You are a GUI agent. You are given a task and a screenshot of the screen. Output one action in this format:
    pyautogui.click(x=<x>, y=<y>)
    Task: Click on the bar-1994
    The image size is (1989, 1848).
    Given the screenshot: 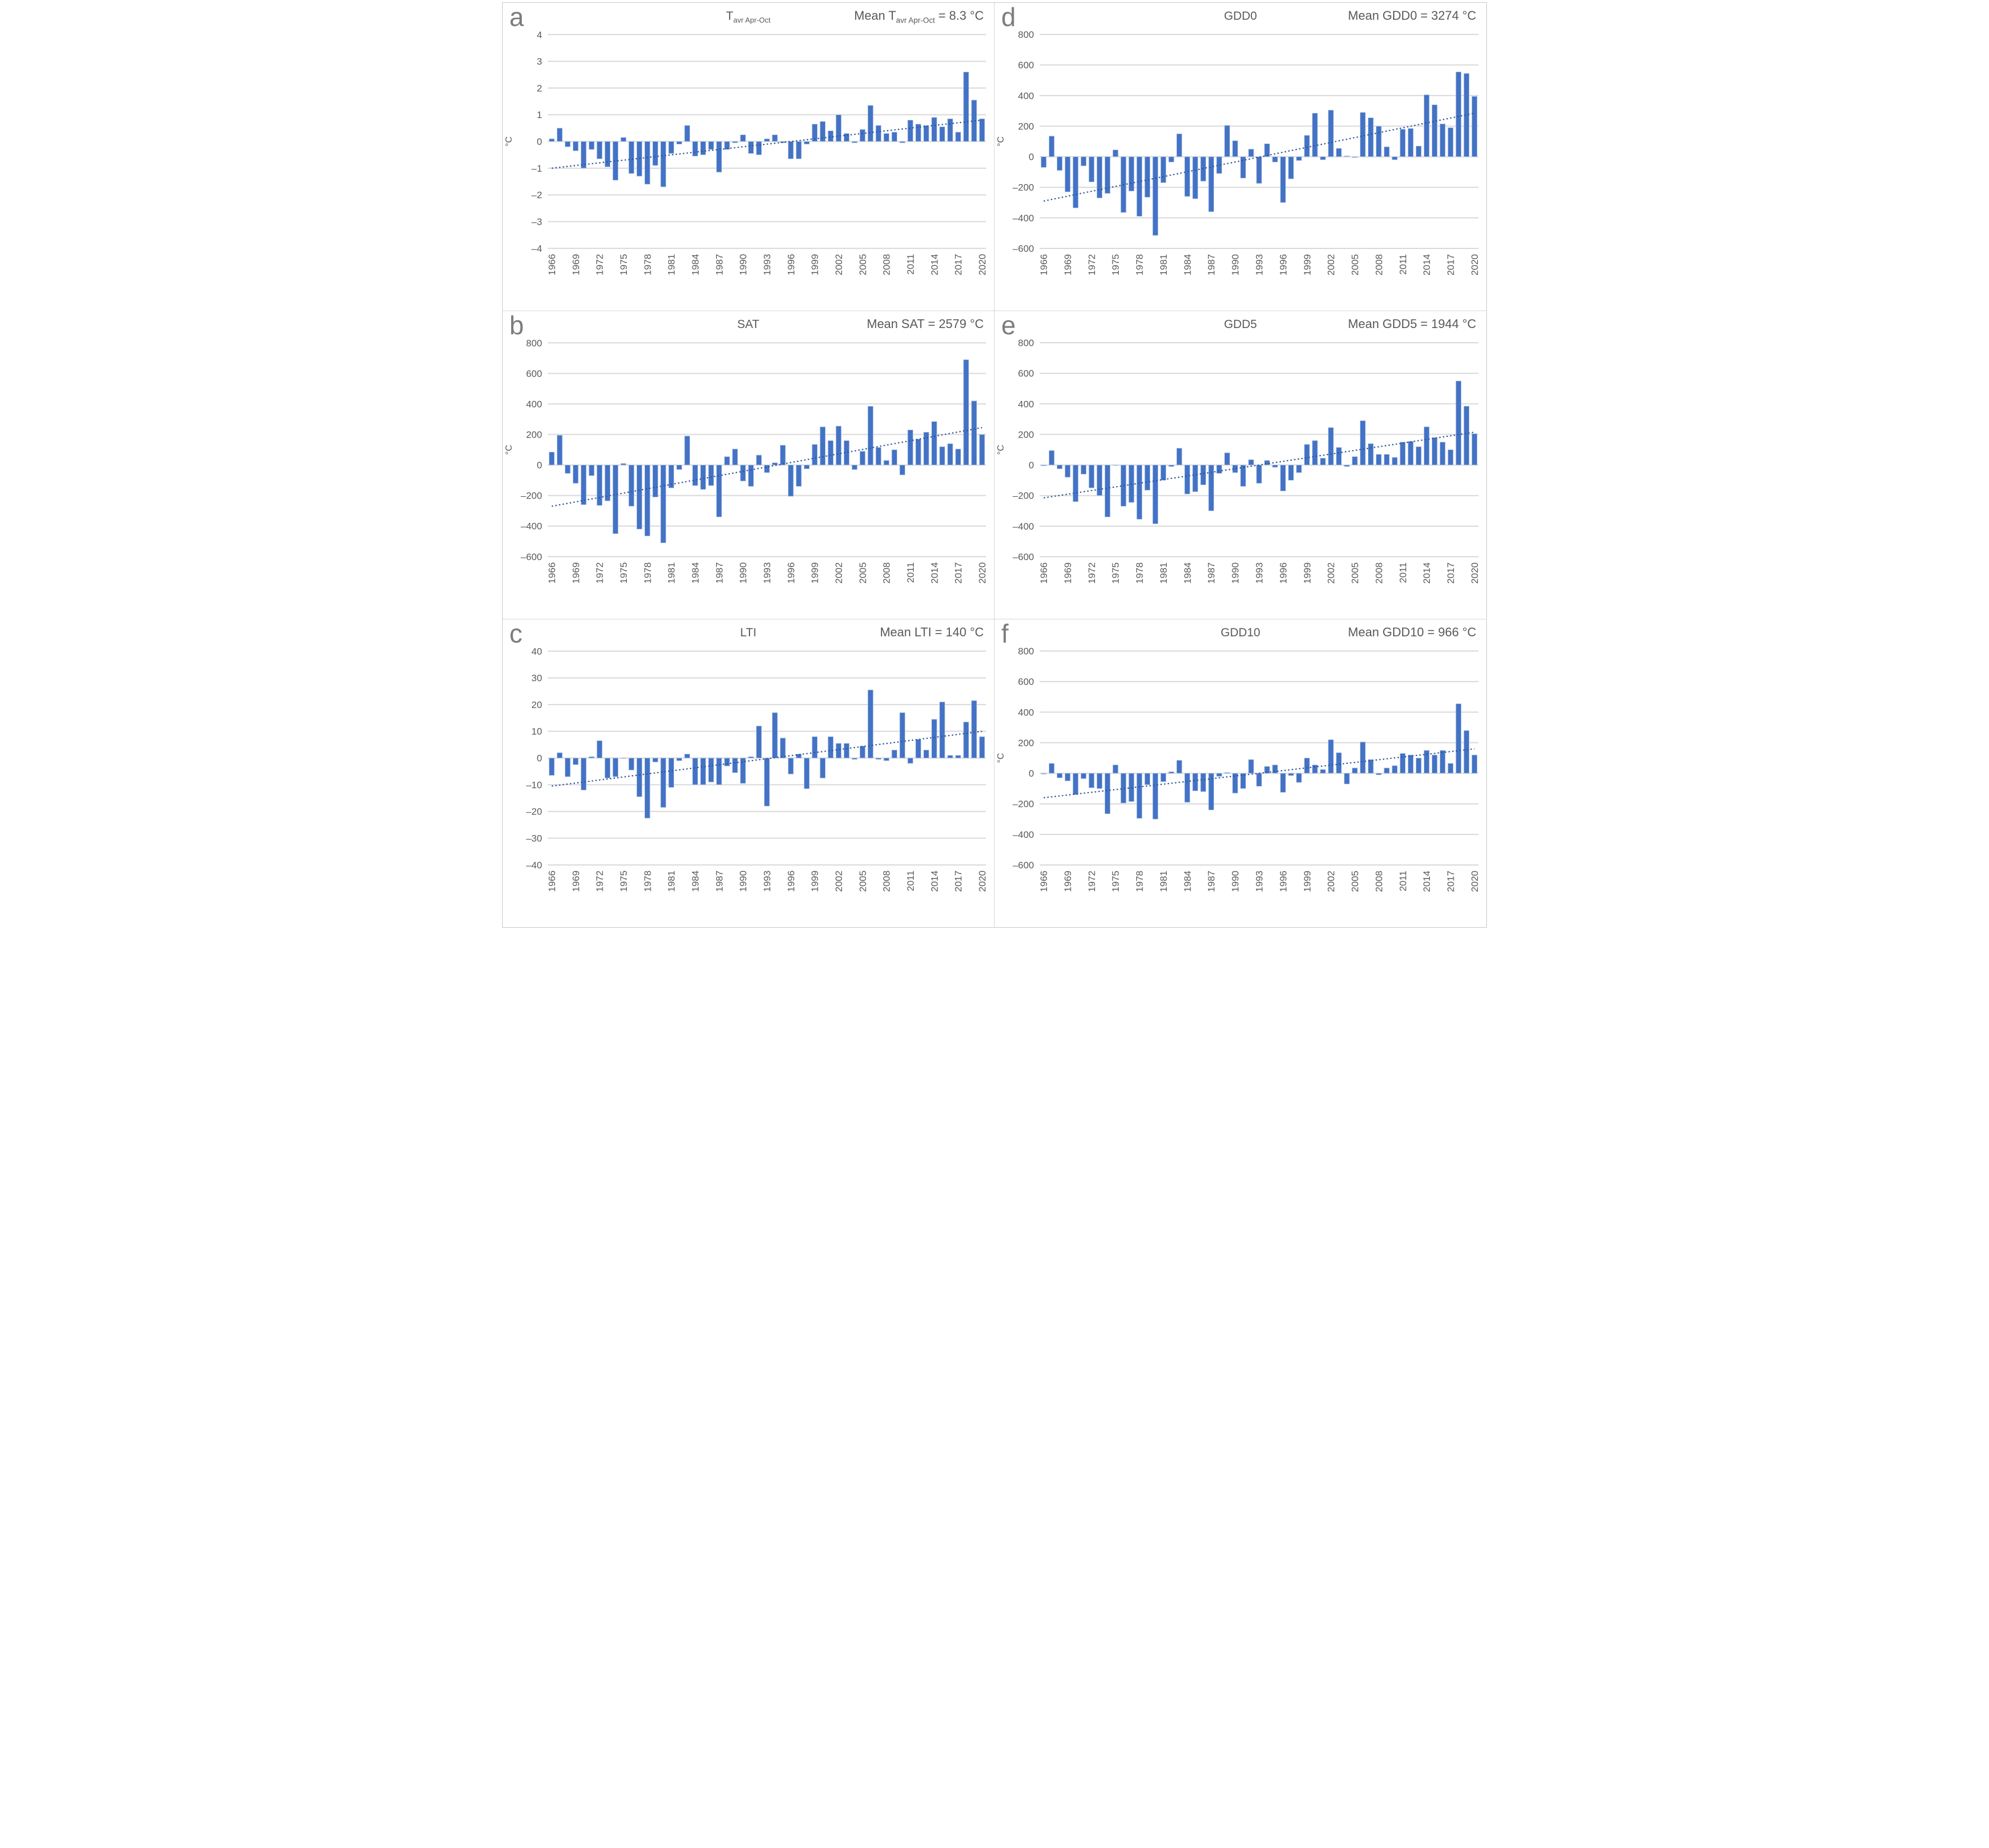 What is the action you would take?
    pyautogui.click(x=775, y=463)
    